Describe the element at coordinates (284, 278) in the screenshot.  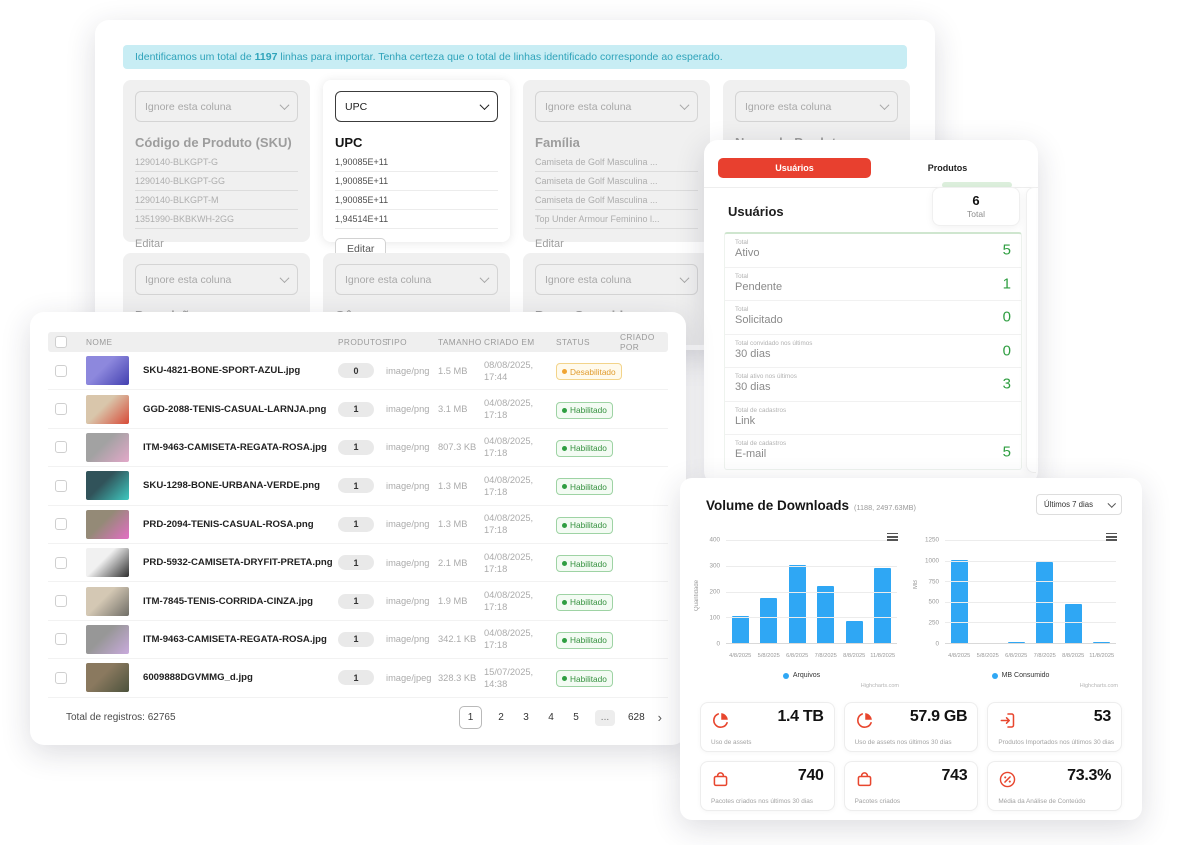
I see `chevron-down-icon` at that location.